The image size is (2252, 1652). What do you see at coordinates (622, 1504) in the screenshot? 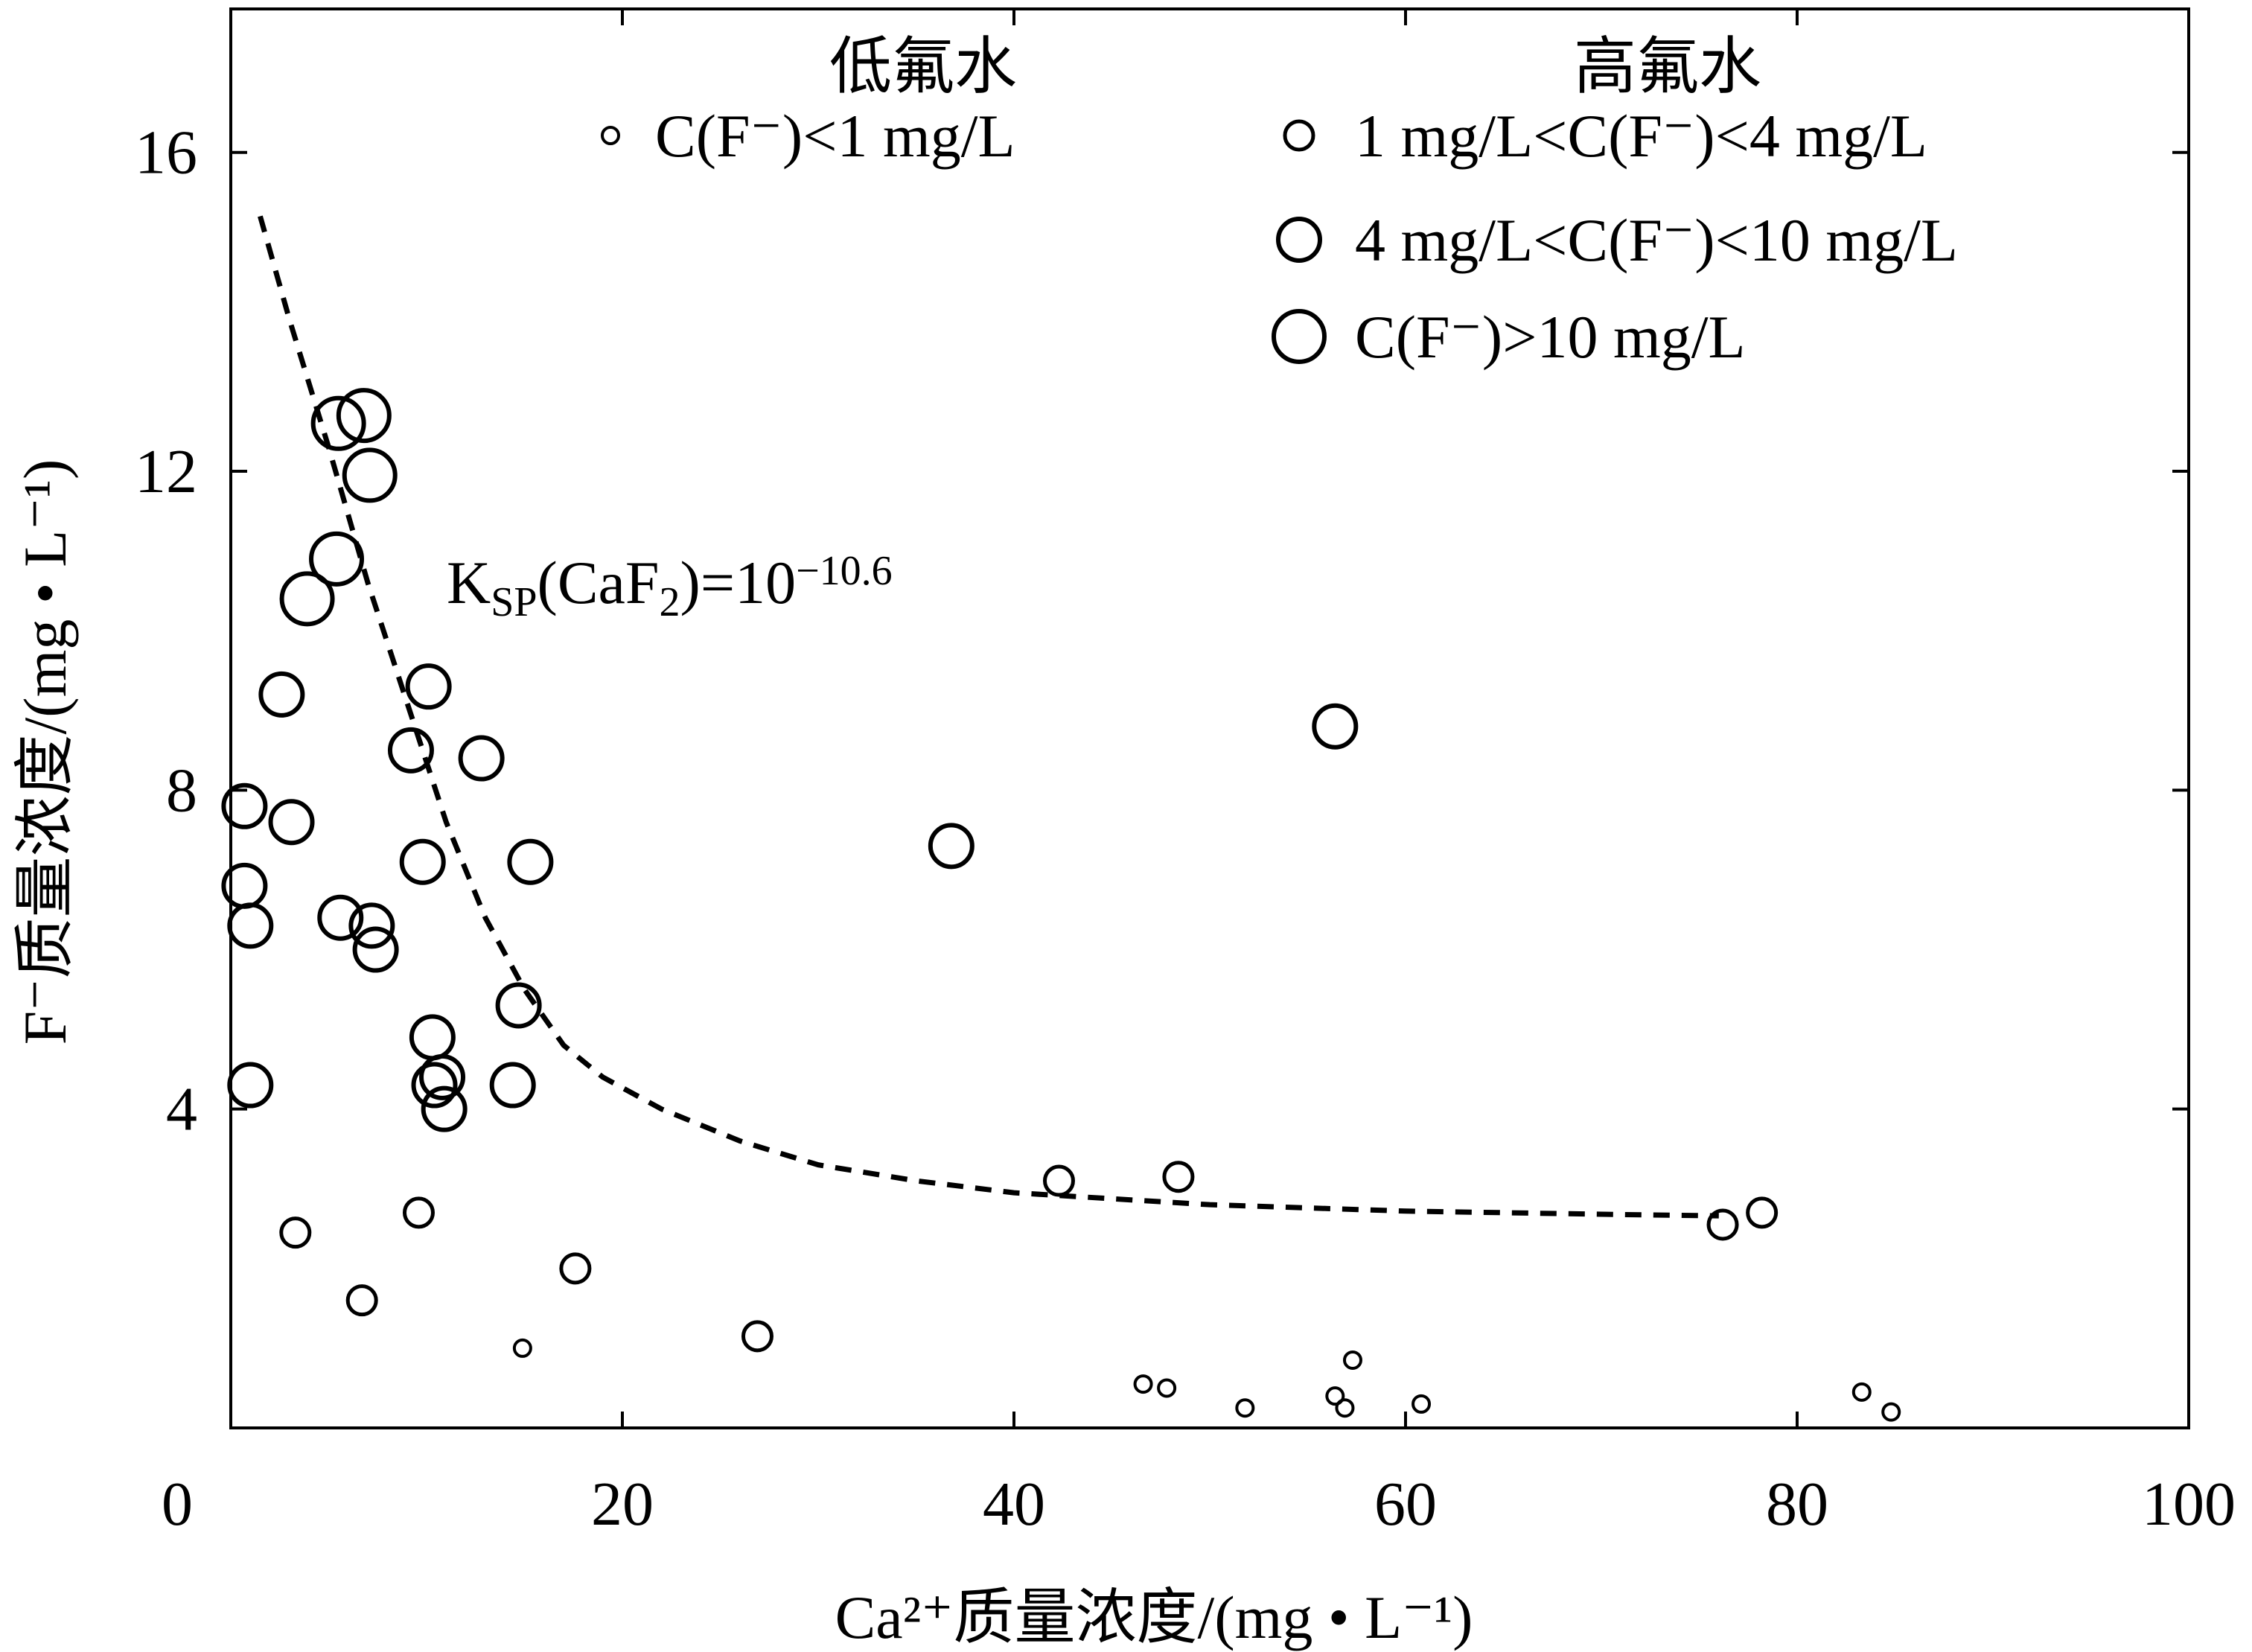
I see `x-tick-label: 20` at bounding box center [622, 1504].